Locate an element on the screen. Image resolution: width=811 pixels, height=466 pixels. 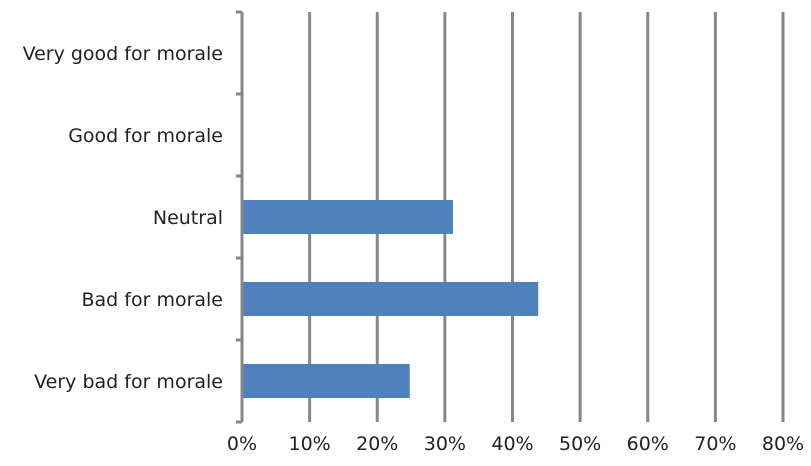
category-label: Good for morale is located at coordinates (145, 136).